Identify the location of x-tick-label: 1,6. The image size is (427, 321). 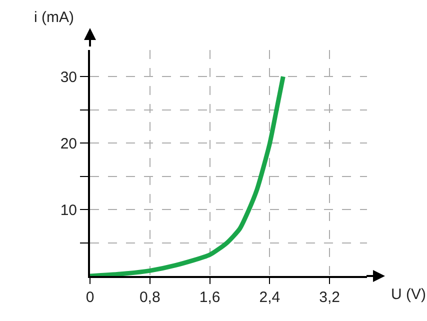
(209, 297).